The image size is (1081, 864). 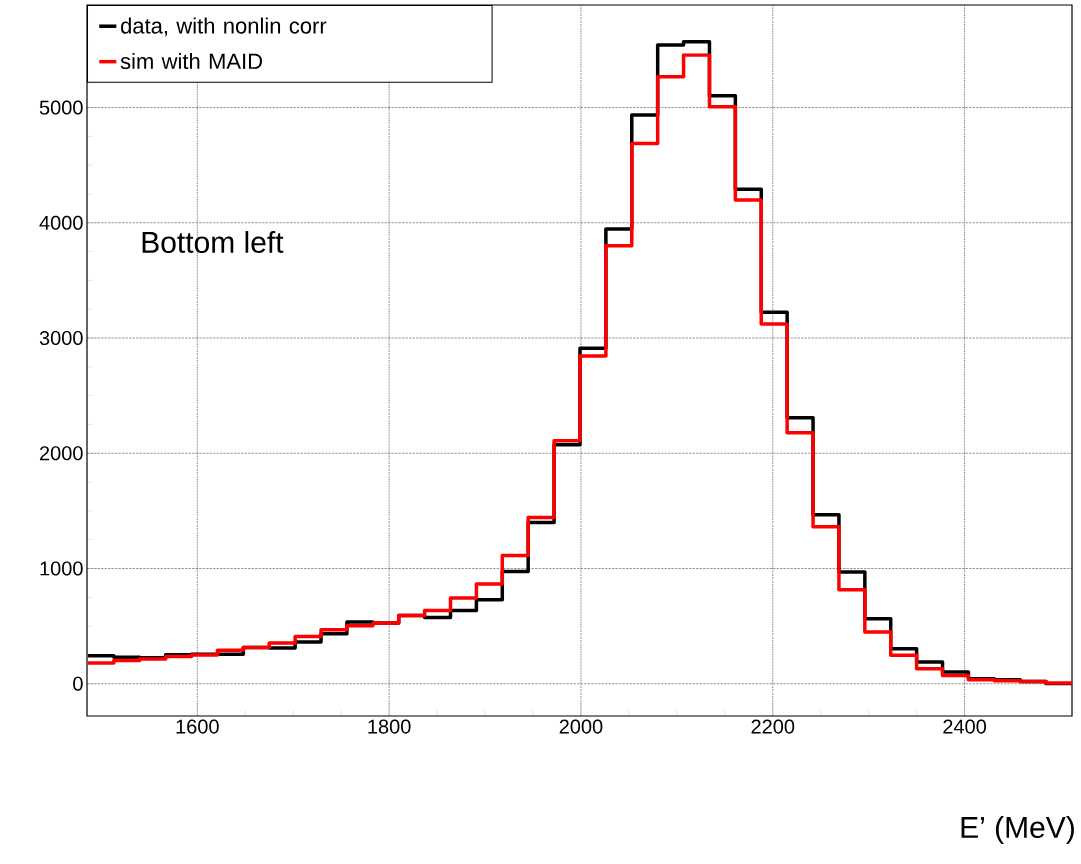 What do you see at coordinates (61, 568) in the screenshot?
I see `y-tick-label: 1000` at bounding box center [61, 568].